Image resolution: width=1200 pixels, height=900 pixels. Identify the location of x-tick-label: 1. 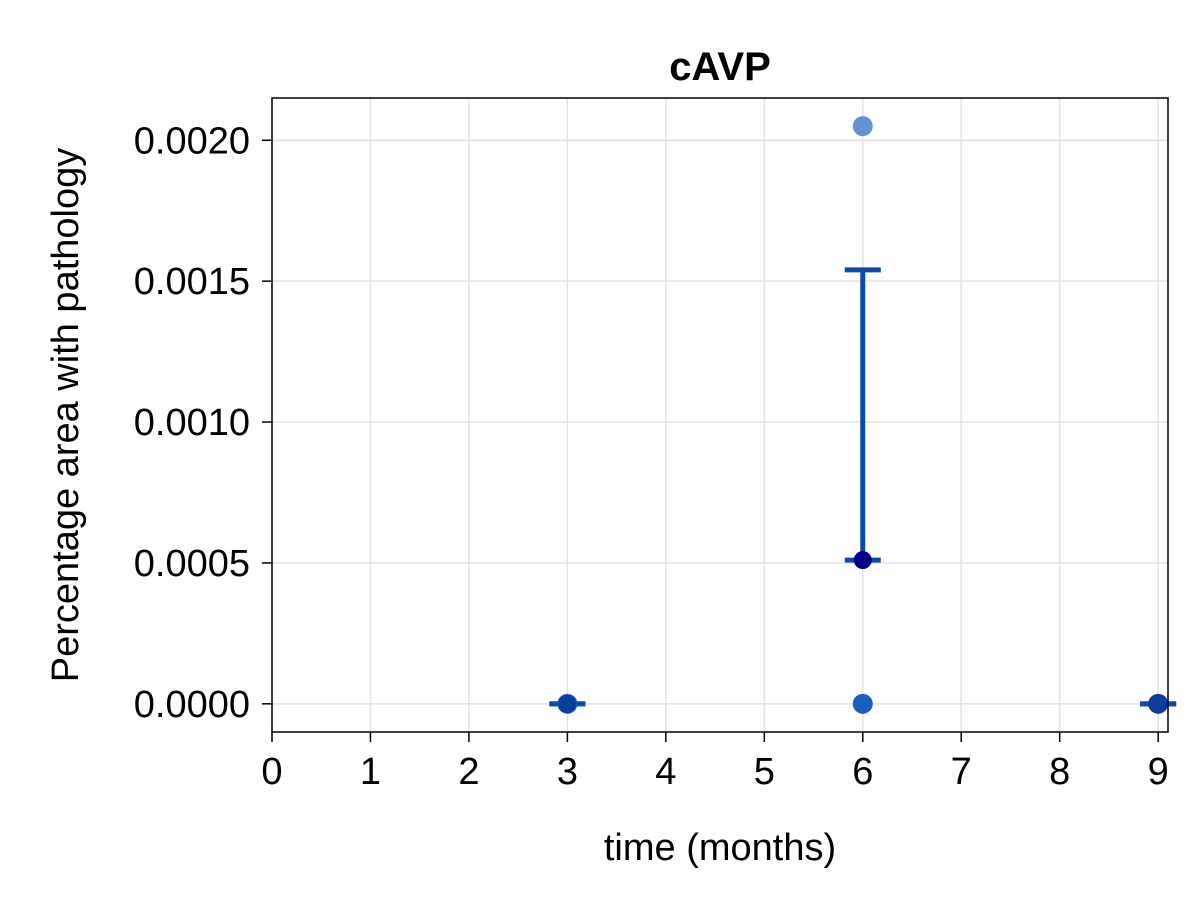
(370, 772).